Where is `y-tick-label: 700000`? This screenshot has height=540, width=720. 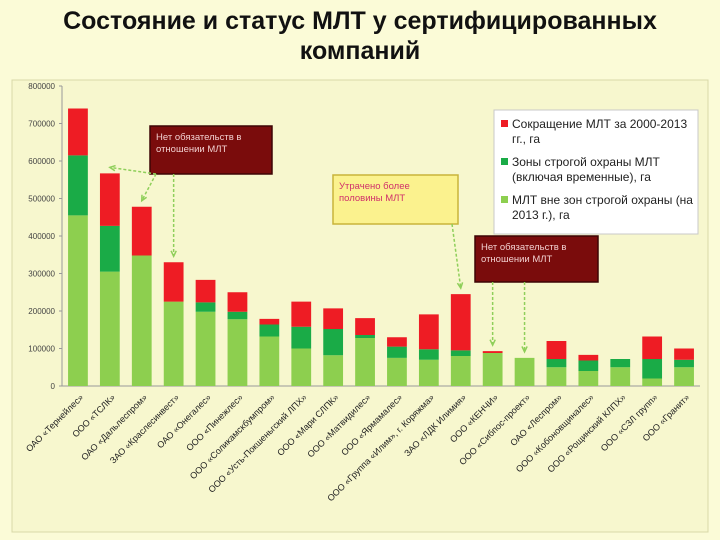 y-tick-label: 700000 is located at coordinates (41, 124).